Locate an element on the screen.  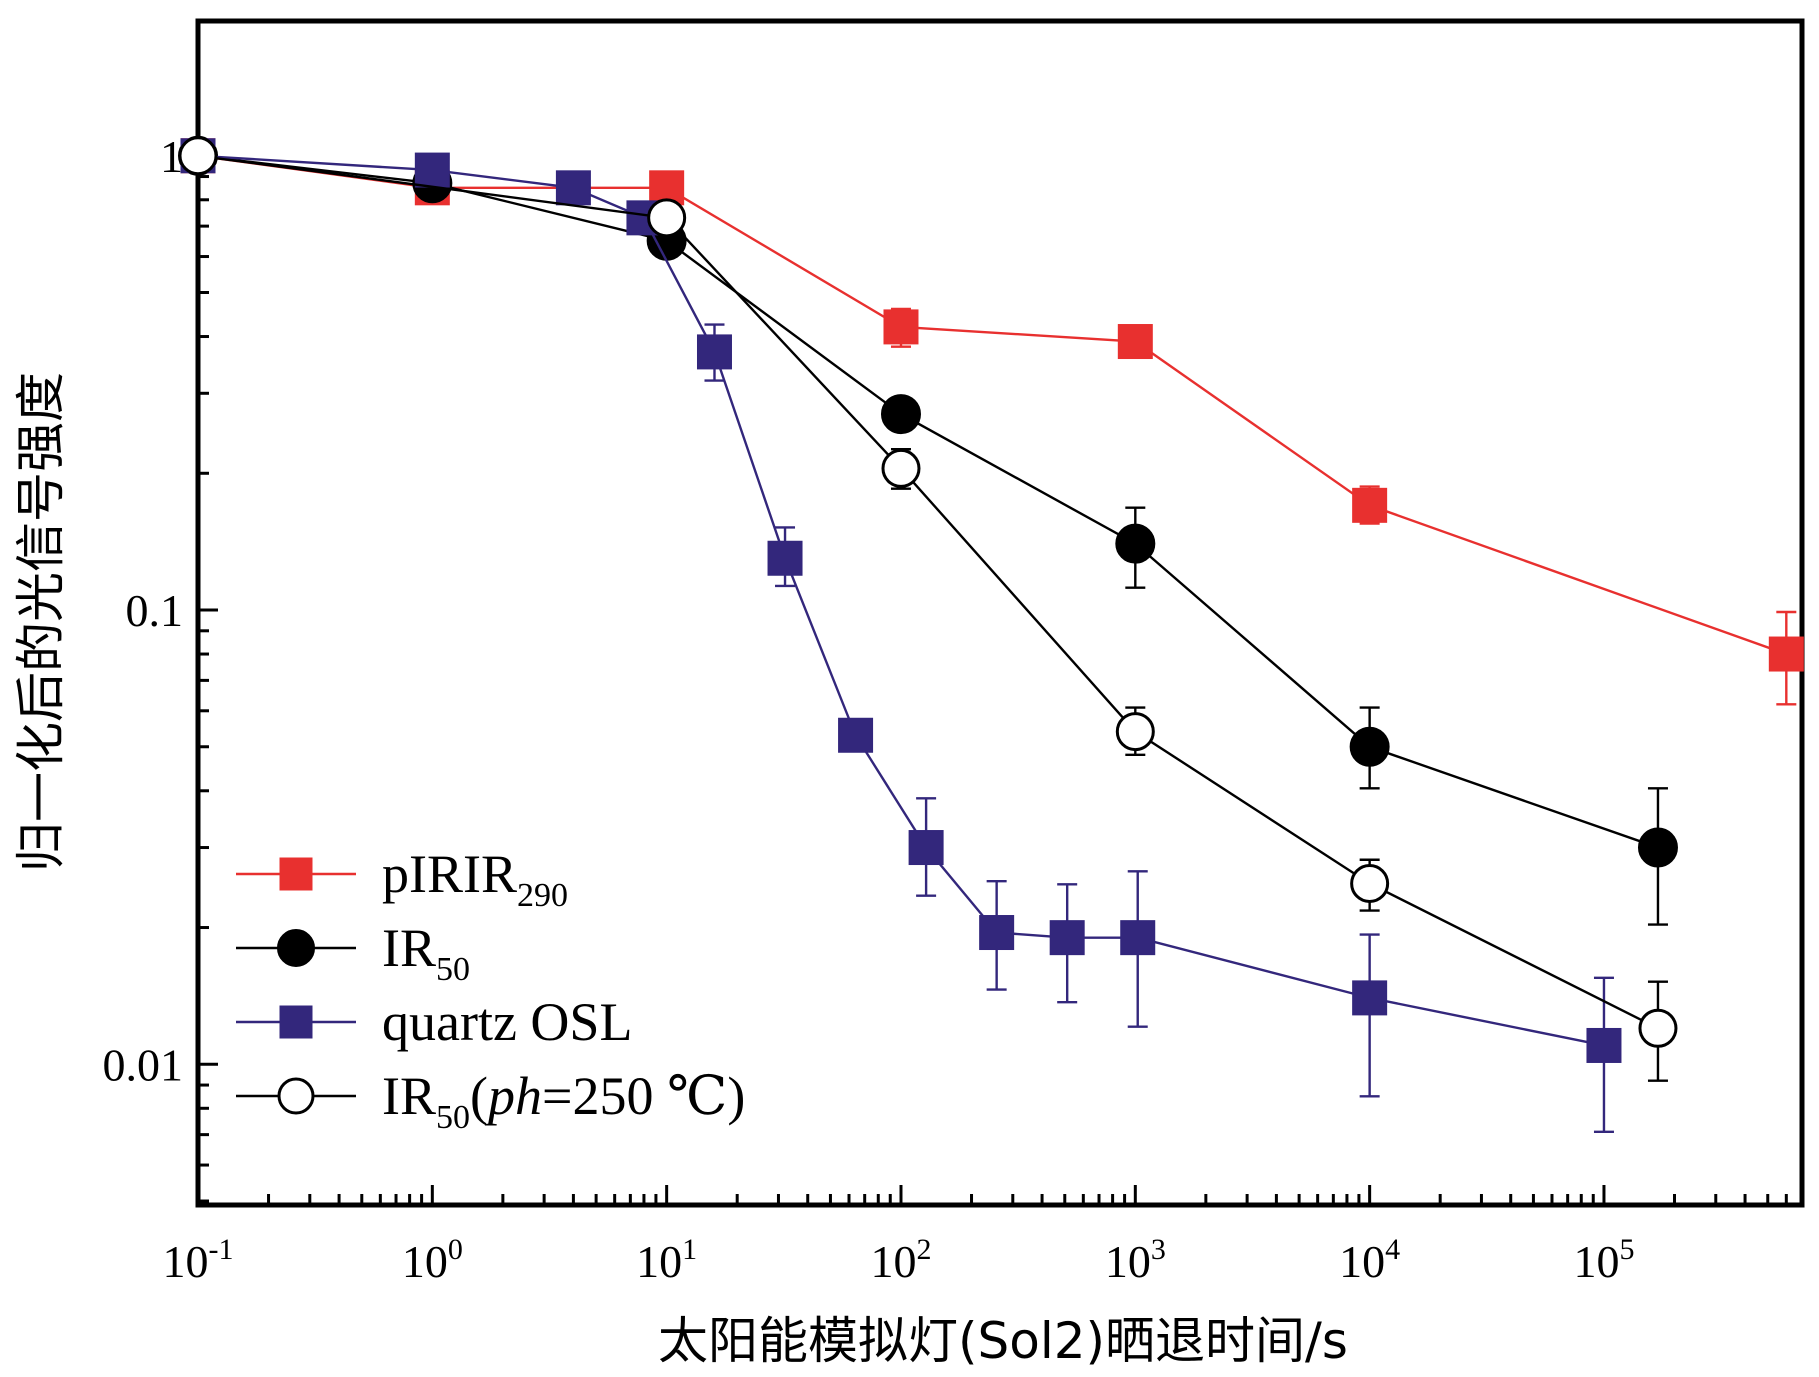
x-tick-exponent: 2 is located at coordinates (923, 1249).